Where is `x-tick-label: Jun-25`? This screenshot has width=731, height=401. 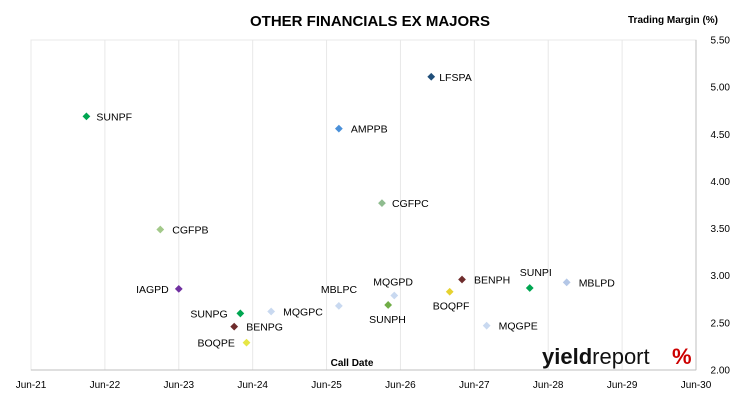 x-tick-label: Jun-25 is located at coordinates (326, 385).